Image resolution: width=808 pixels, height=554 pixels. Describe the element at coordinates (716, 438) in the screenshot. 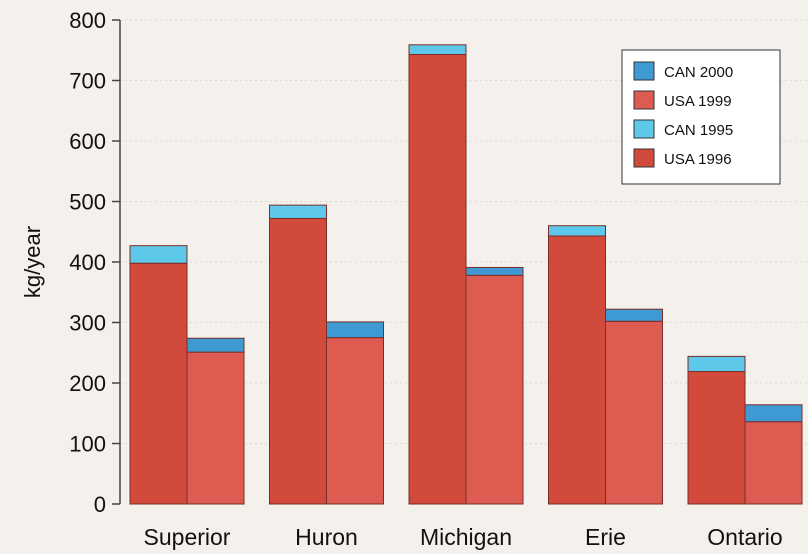

I see `bar-usa-1996-ontario` at that location.